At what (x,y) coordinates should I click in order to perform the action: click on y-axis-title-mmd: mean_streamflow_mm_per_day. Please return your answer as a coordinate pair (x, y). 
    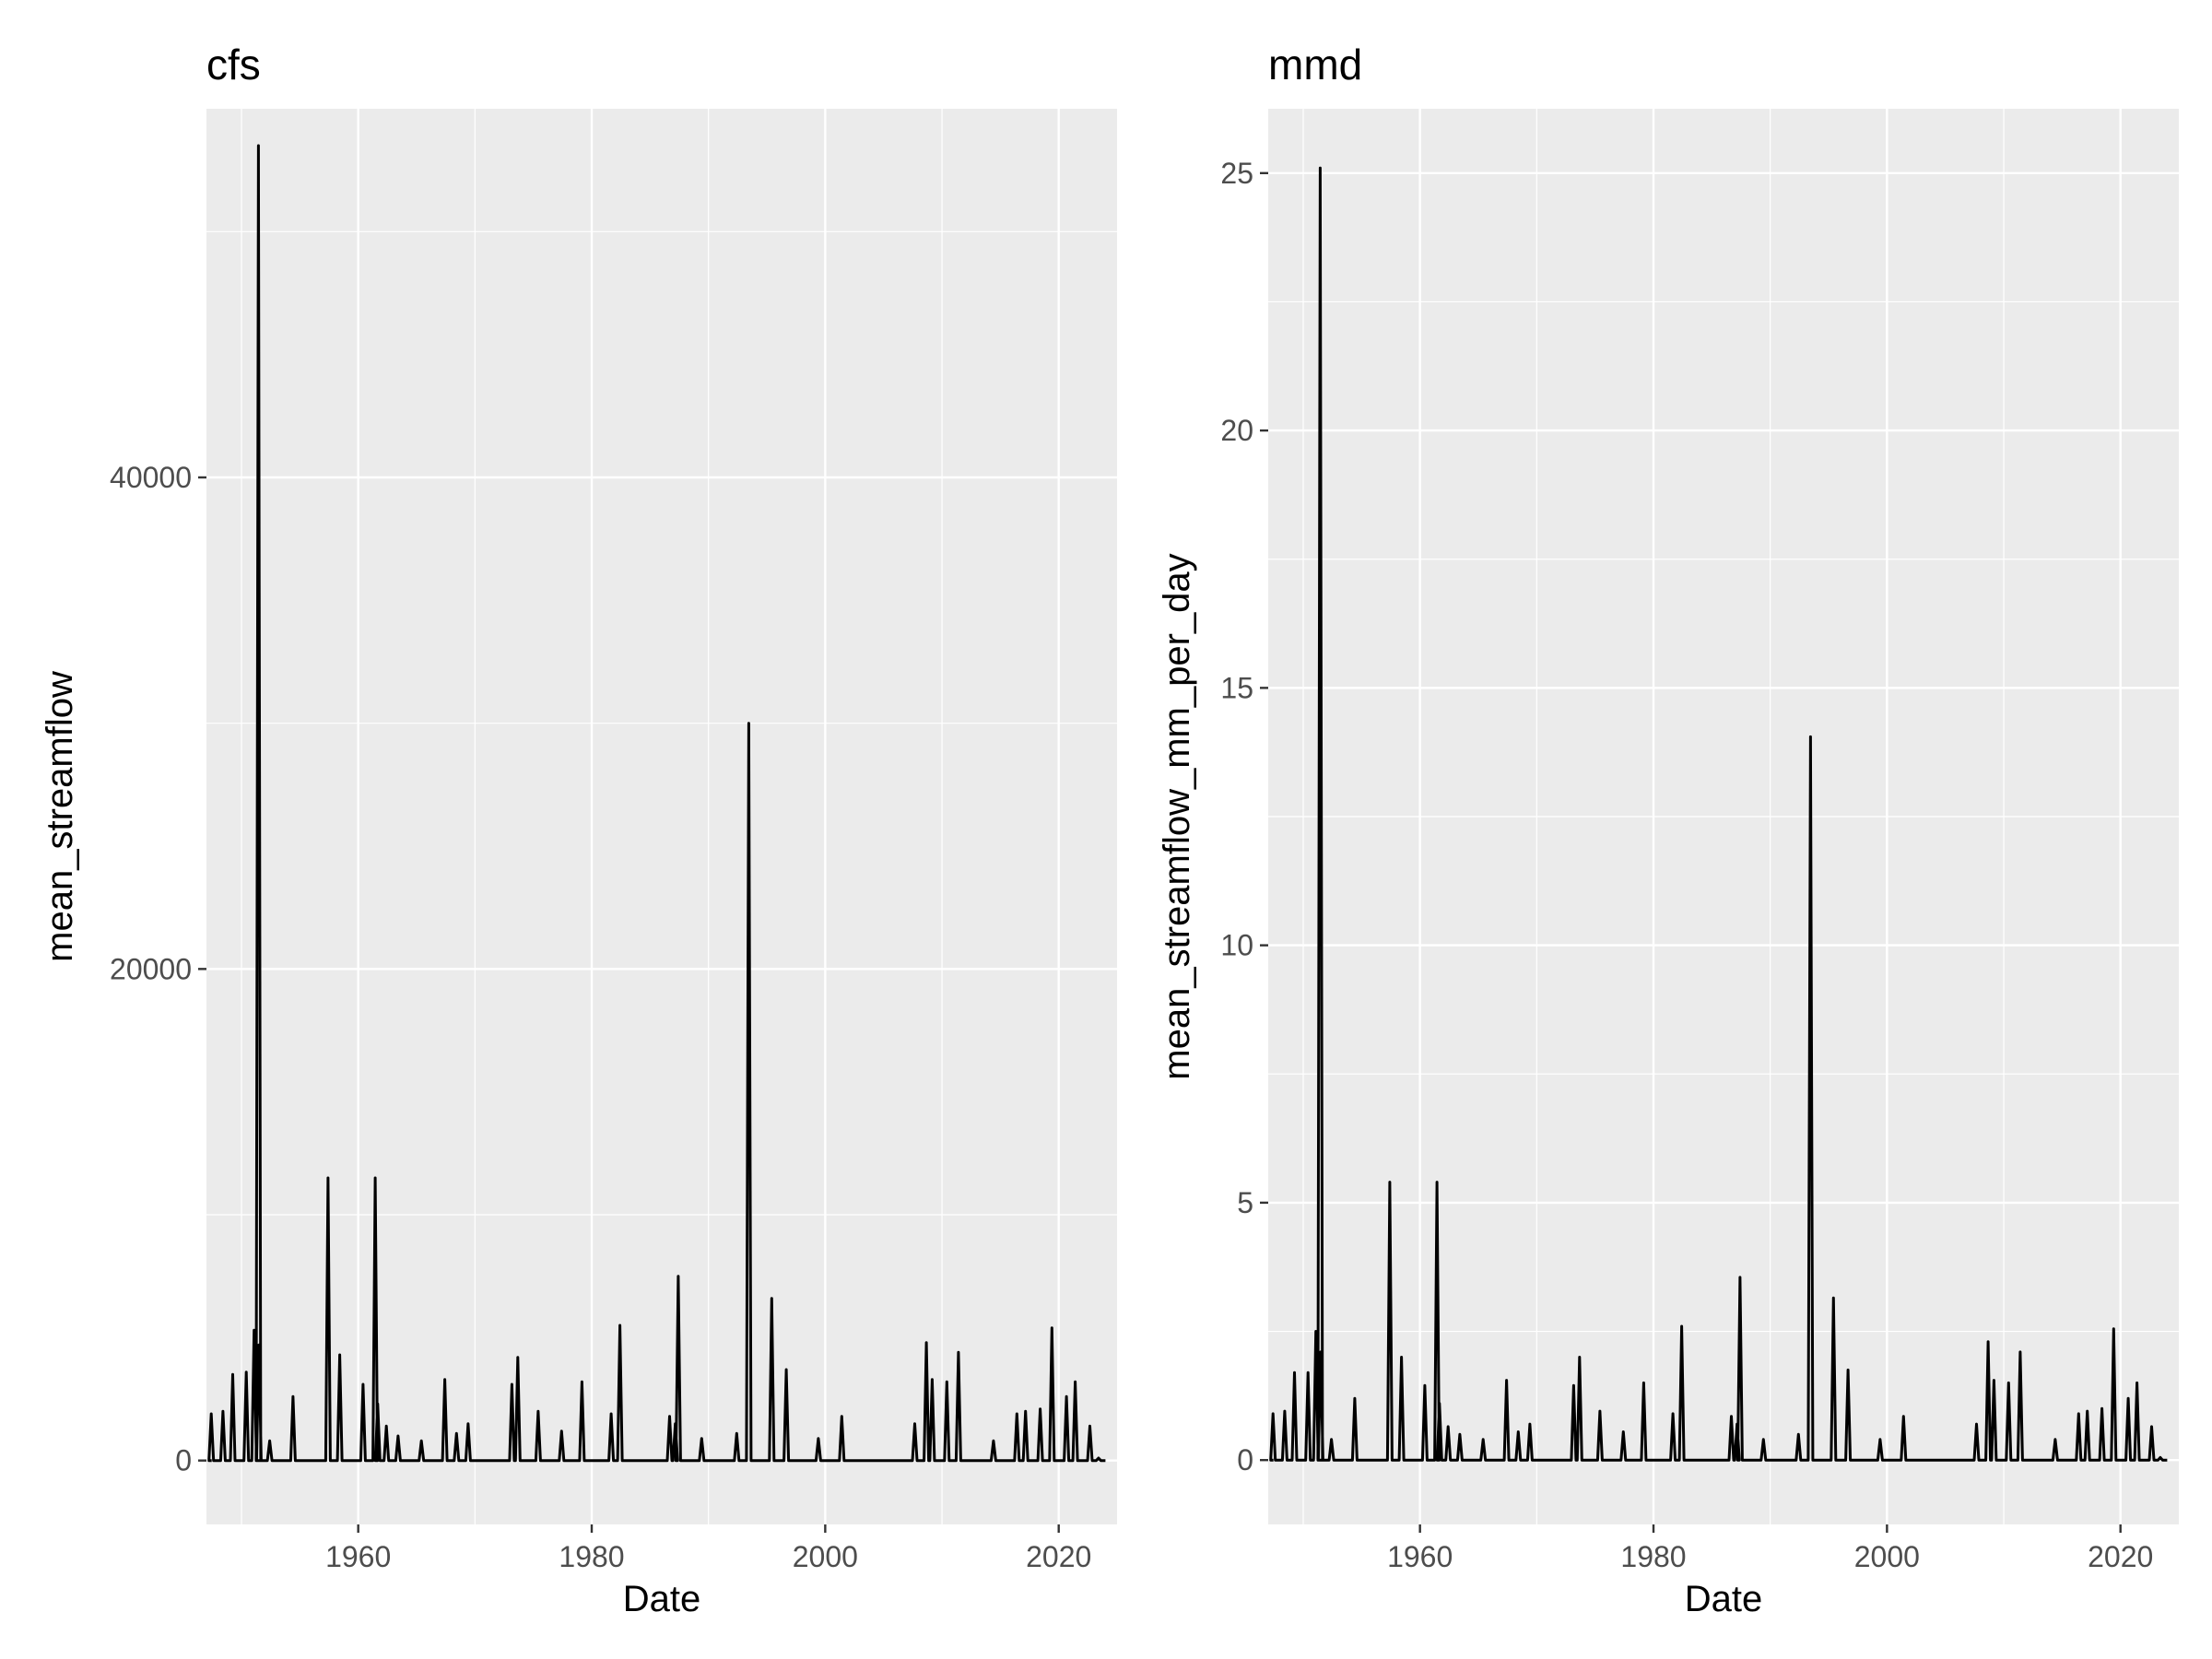
    Looking at the image, I should click on (1177, 816).